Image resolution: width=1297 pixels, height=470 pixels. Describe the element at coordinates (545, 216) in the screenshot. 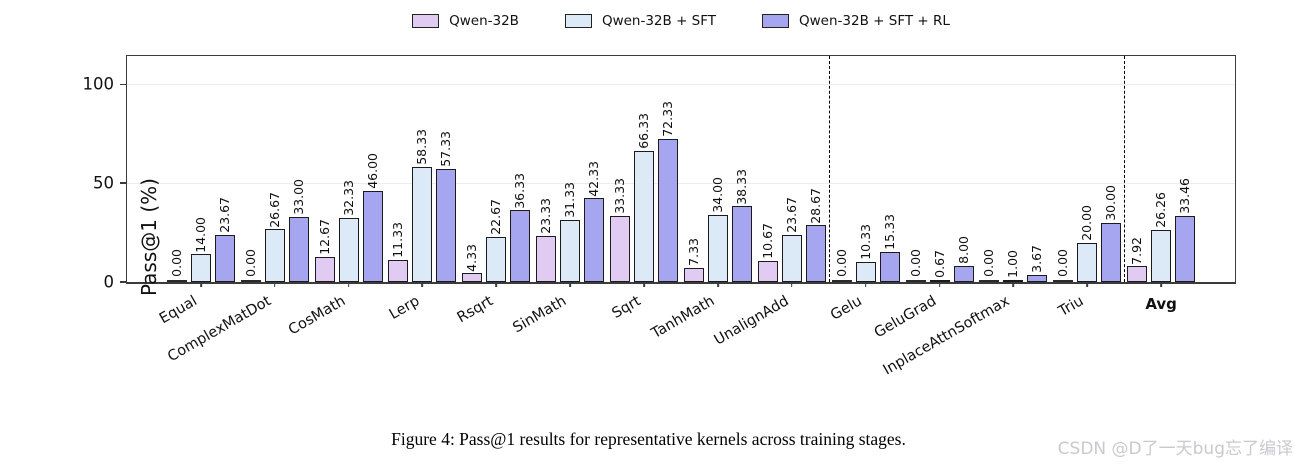

I see `bar-value-label: 23.33` at that location.